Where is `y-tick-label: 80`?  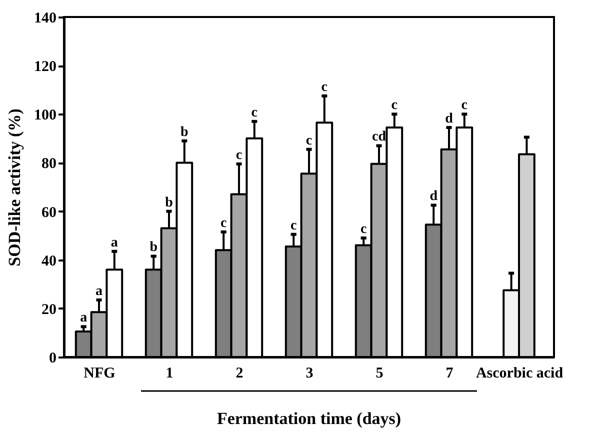
y-tick-label: 80 is located at coordinates (49, 164).